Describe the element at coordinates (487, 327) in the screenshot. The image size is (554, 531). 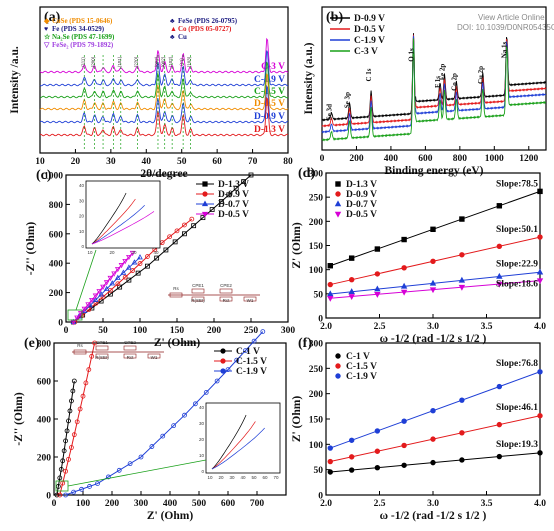
I see `d-xtick-label: 3.5` at that location.